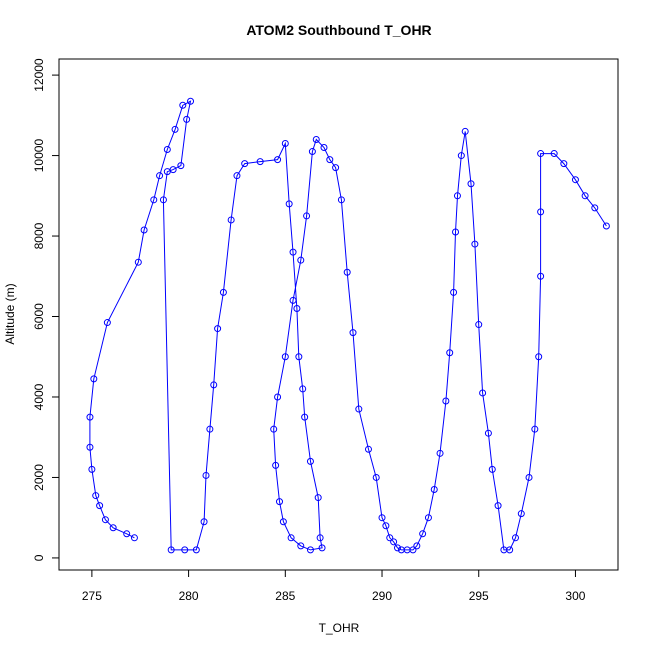 The image size is (650, 650). I want to click on x-tick-label: 295, so click(479, 596).